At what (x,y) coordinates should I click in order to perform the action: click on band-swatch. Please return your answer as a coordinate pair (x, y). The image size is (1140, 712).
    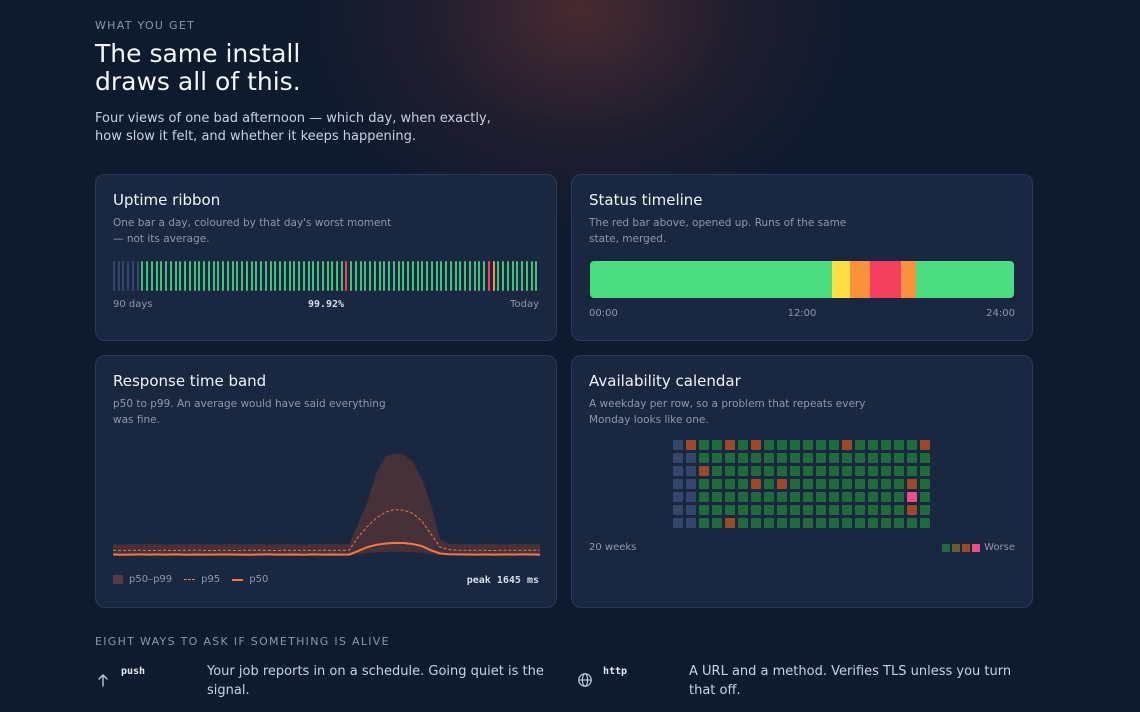
    Looking at the image, I should click on (118, 579).